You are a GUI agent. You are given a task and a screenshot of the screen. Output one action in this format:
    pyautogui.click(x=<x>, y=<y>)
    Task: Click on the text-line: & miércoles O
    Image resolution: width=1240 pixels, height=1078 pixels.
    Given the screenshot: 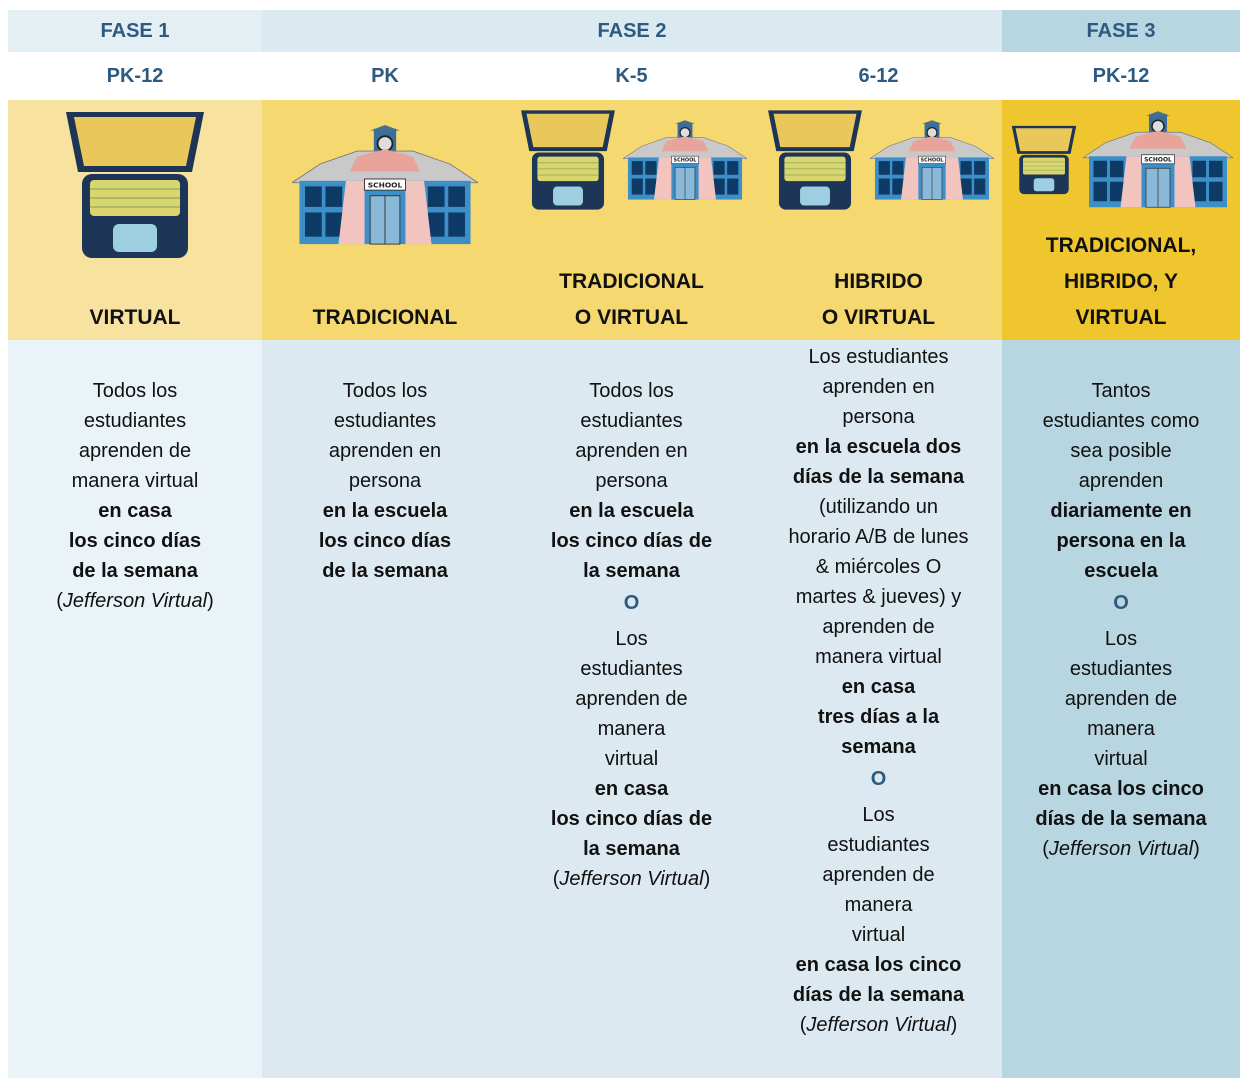 What is the action you would take?
    pyautogui.click(x=878, y=567)
    